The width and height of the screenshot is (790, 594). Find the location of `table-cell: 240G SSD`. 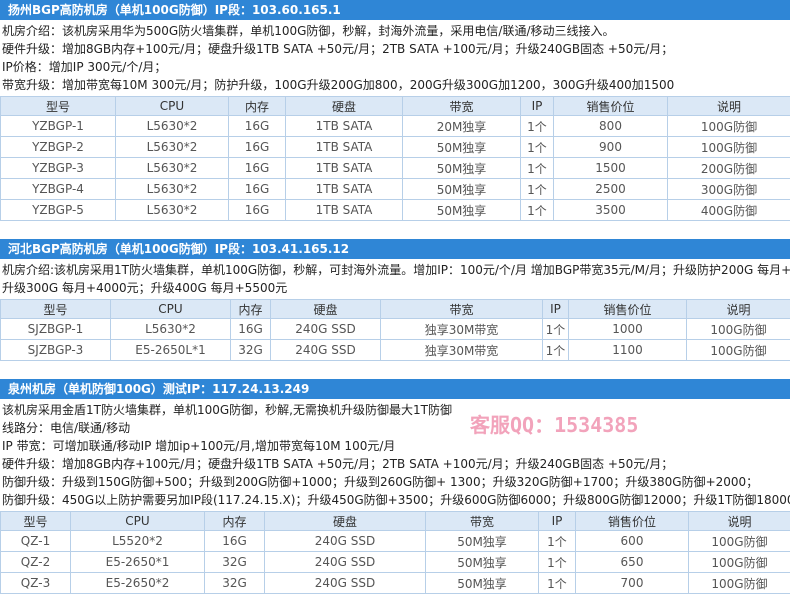

table-cell: 240G SSD is located at coordinates (325, 350).